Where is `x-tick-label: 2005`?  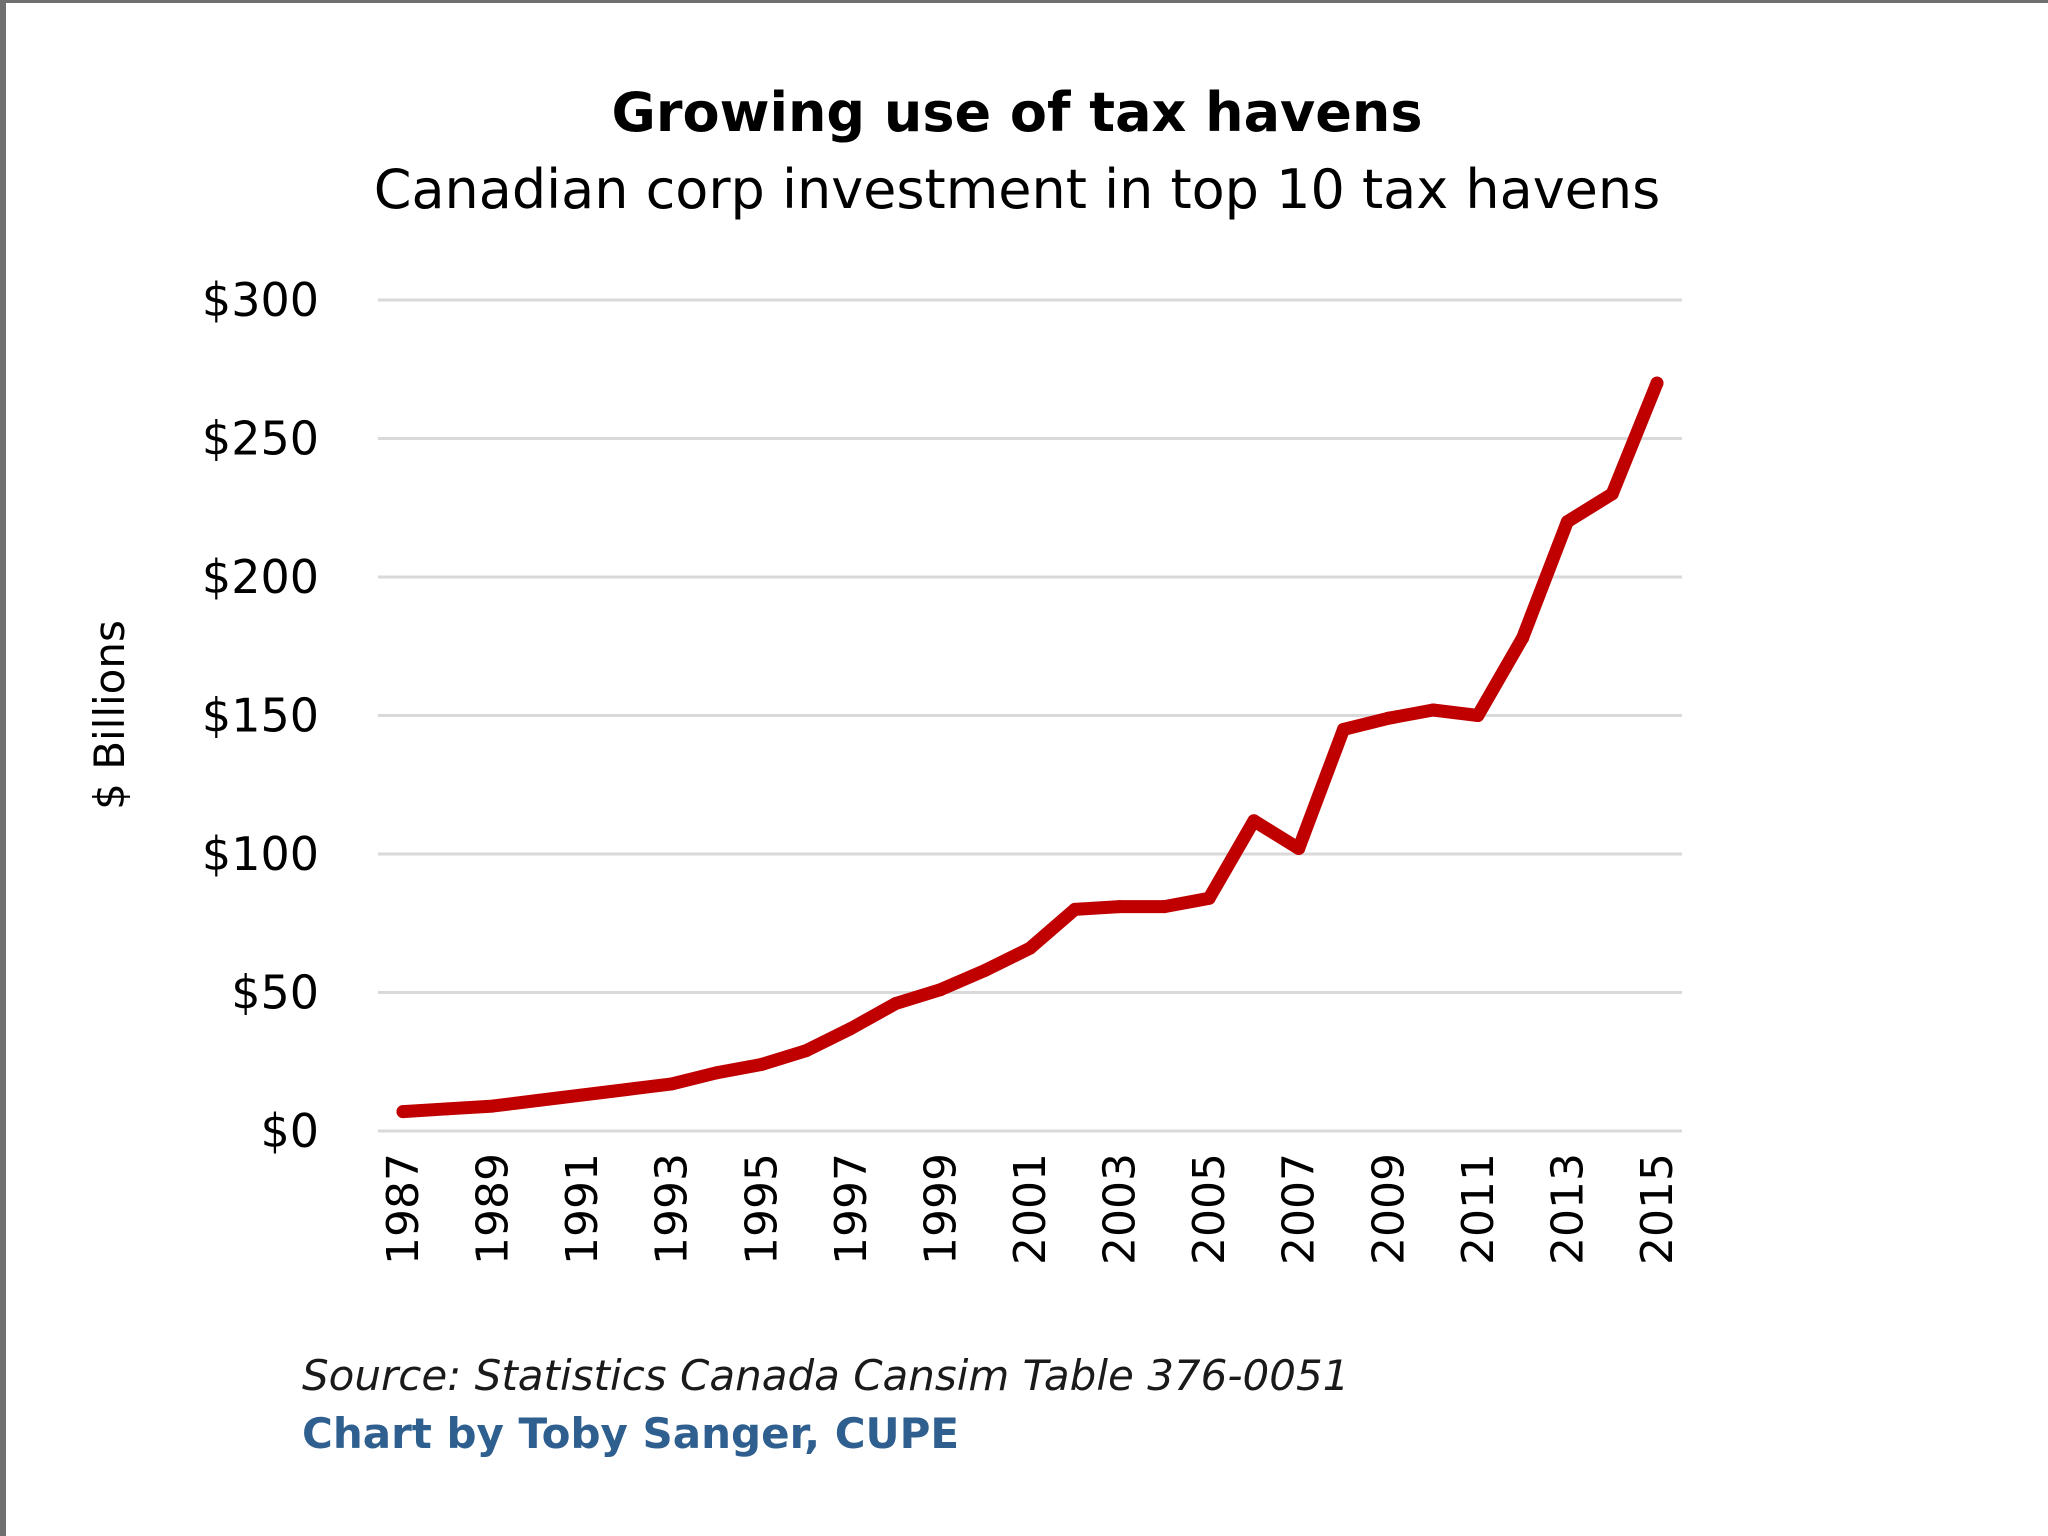
x-tick-label: 2005 is located at coordinates (1209, 1209).